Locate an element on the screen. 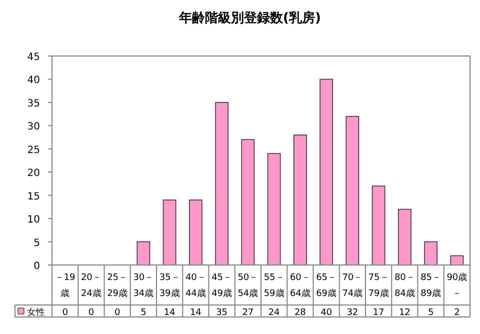 This screenshot has height=334, width=480. y-tick-label: 5 is located at coordinates (37, 243).